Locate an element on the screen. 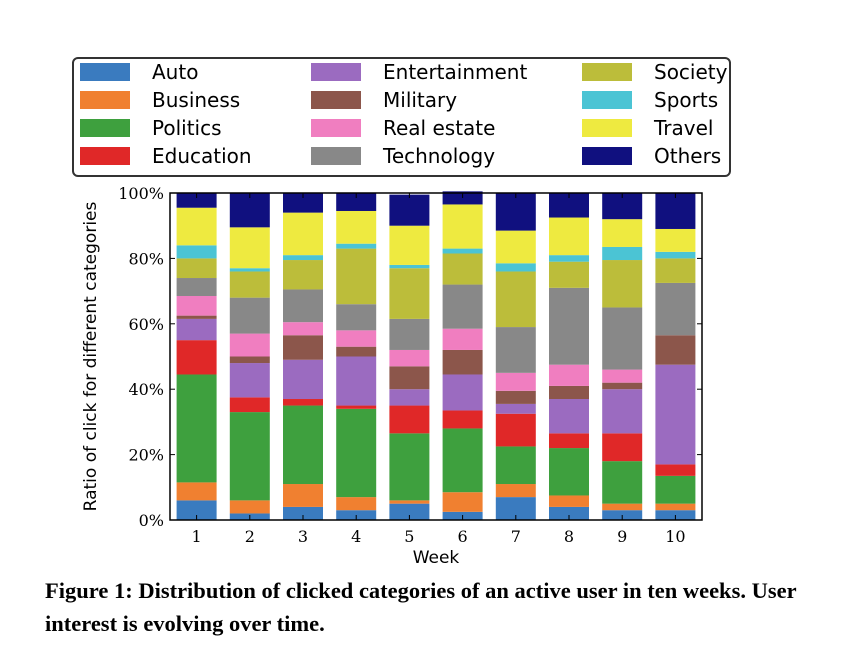  x-tick-label: 3 is located at coordinates (303, 536).